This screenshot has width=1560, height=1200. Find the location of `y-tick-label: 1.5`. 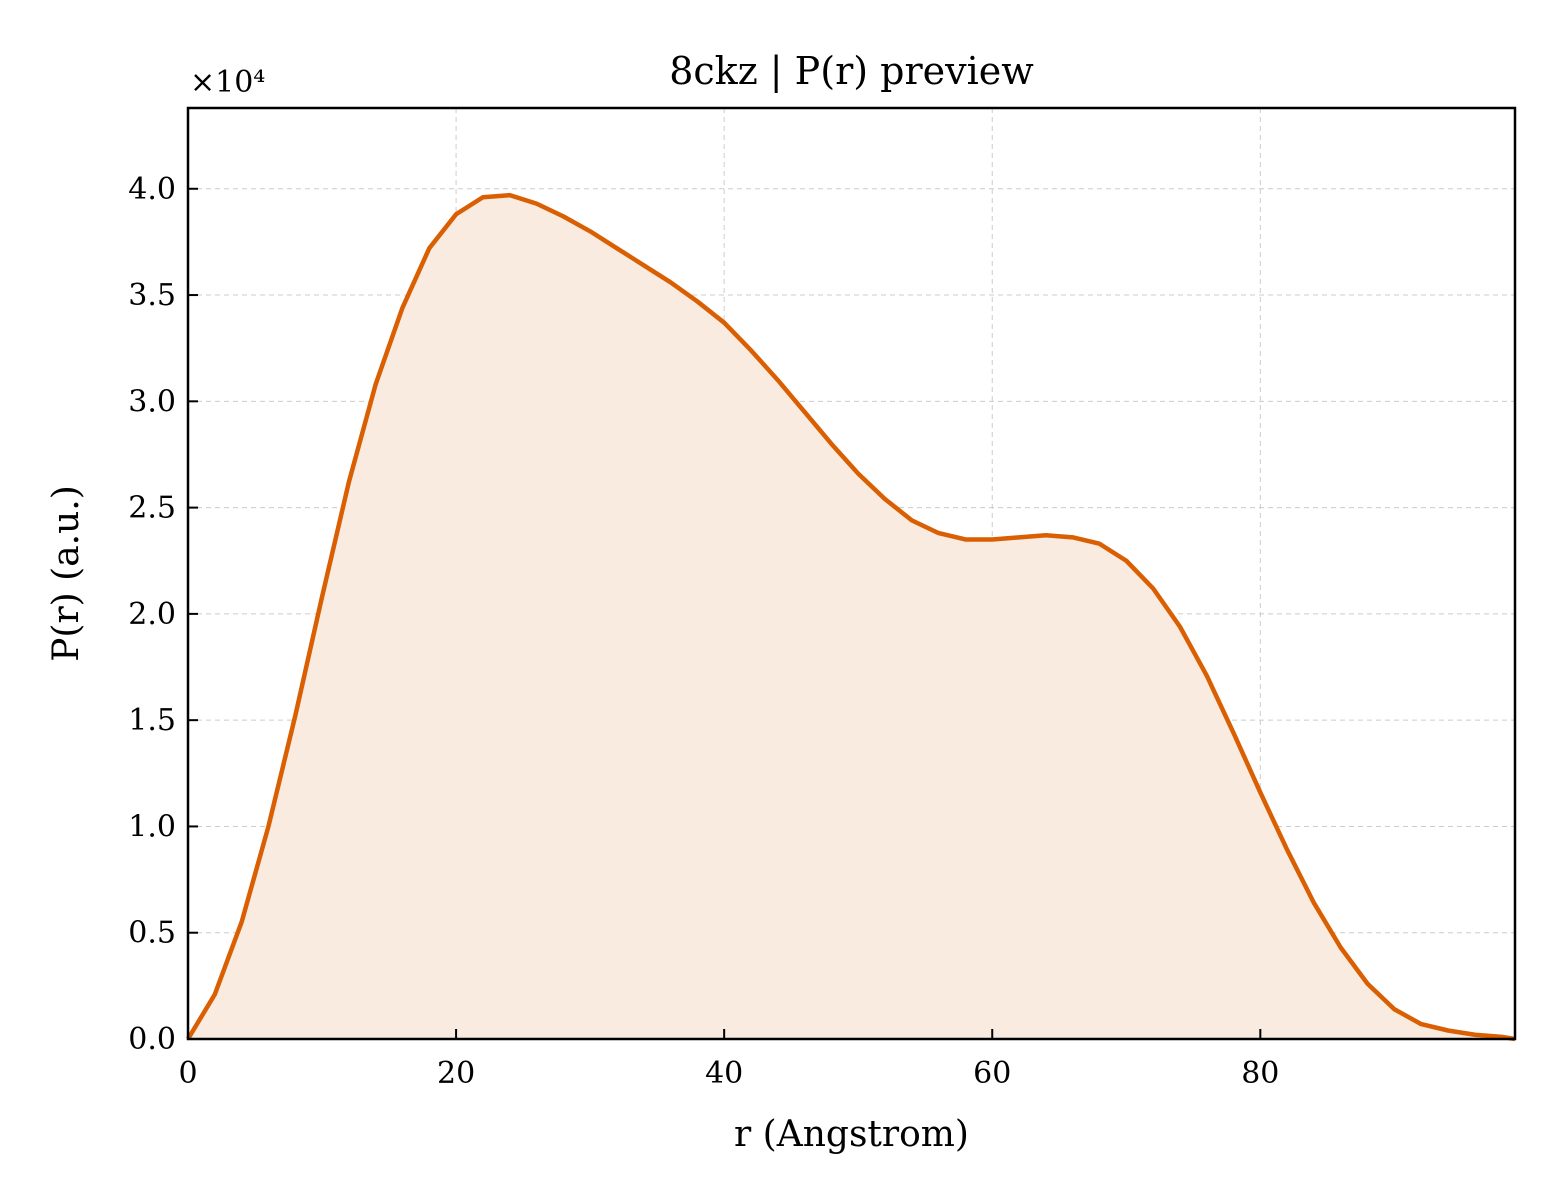

y-tick-label: 1.5 is located at coordinates (152, 720).